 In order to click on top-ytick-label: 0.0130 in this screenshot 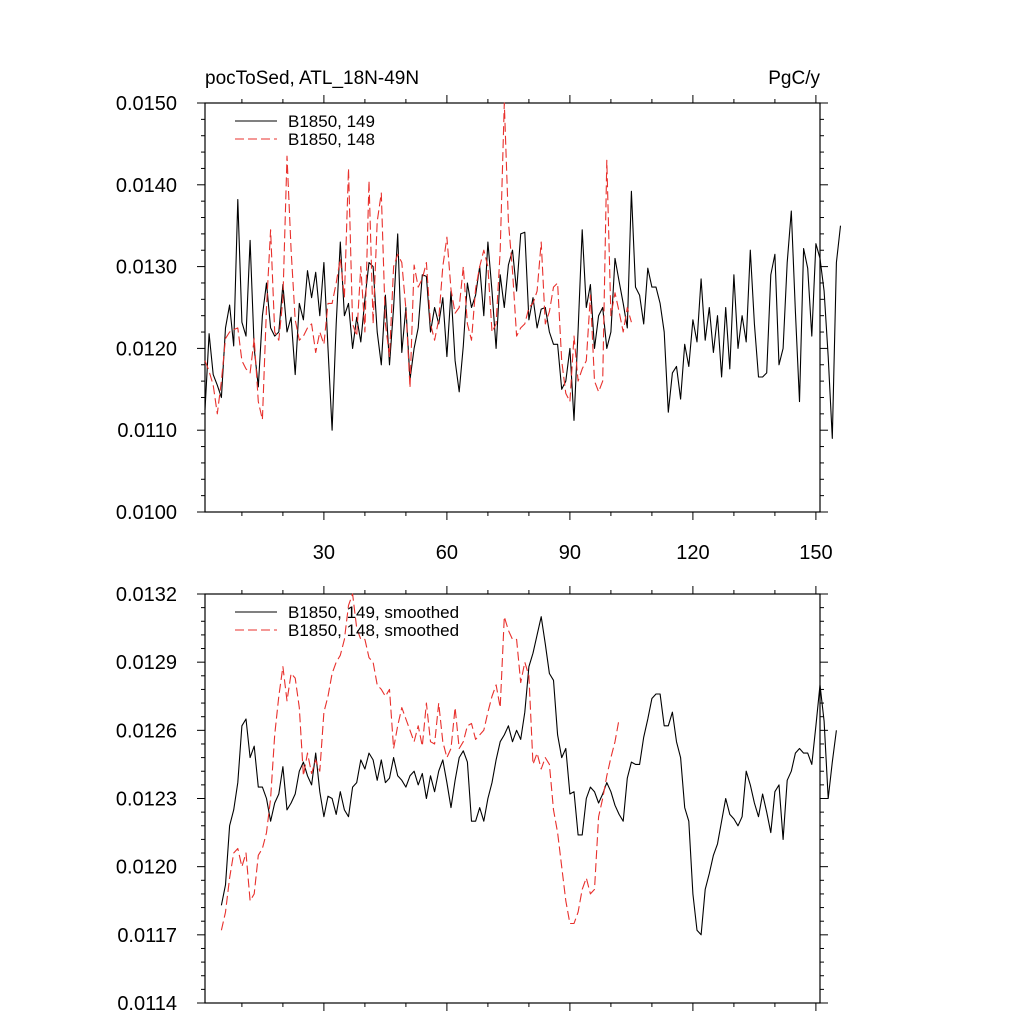, I will do `click(146, 268)`.